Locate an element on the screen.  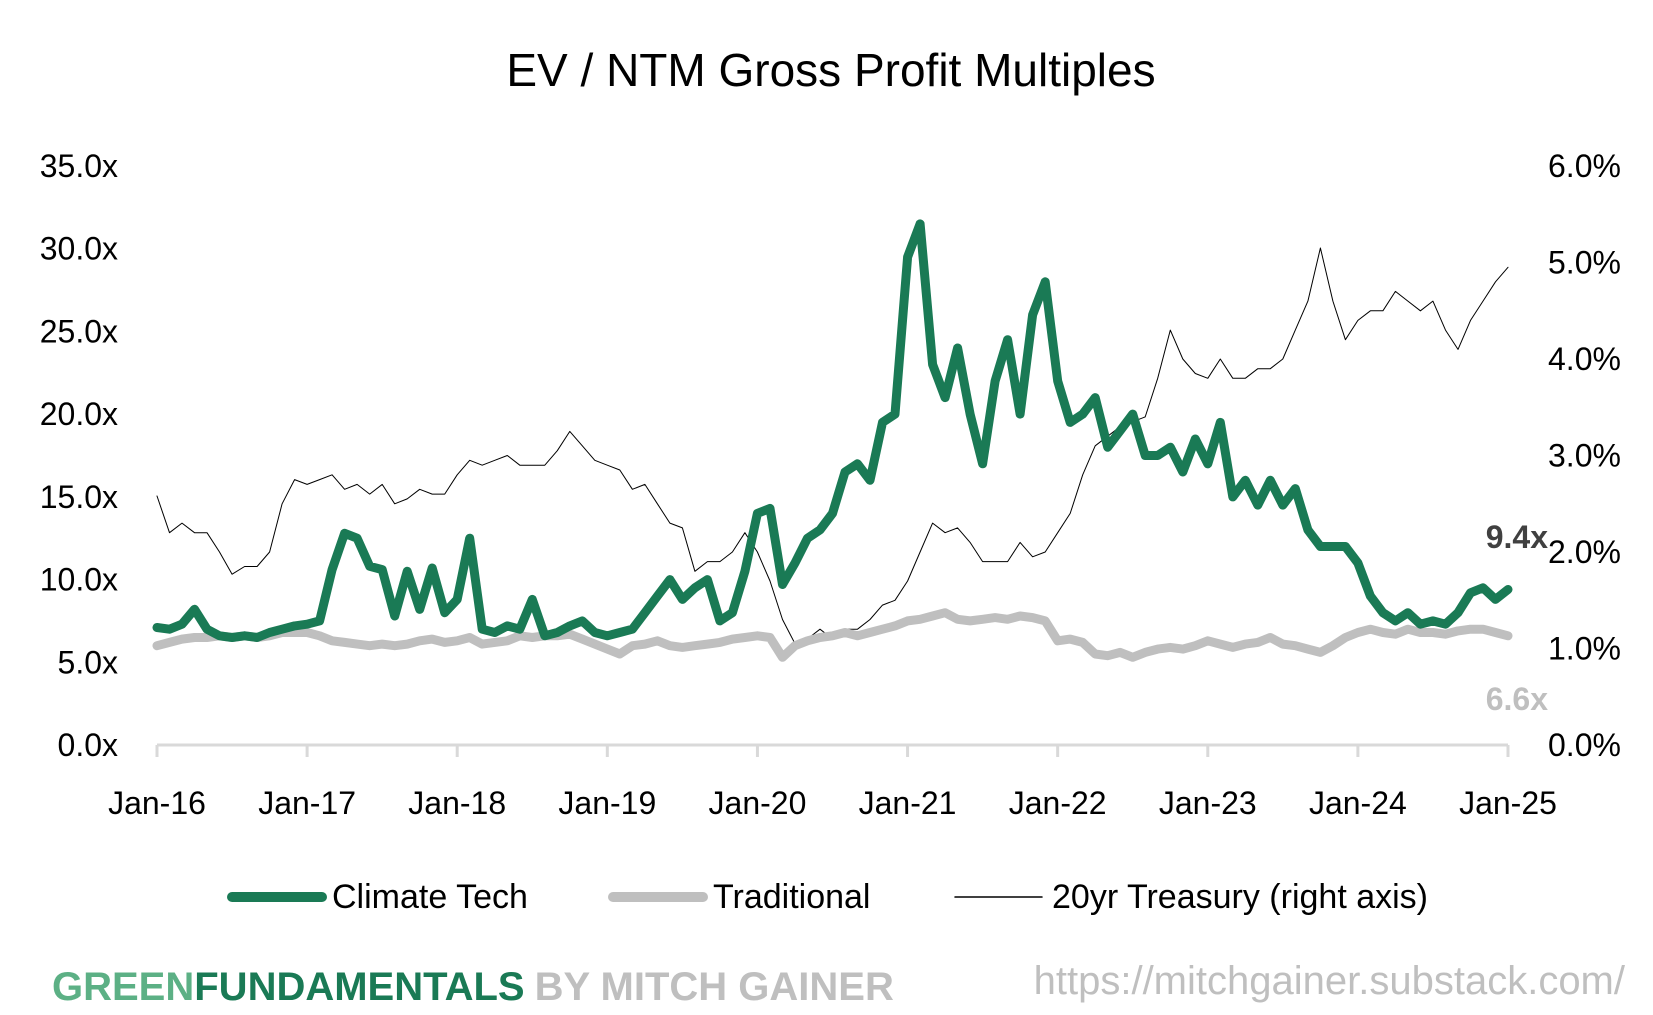
y-axis-right: 0.0% 1.0% 2.0% 3.0% 4.0% 5.0% 6.0% is located at coordinates (1584, 455).